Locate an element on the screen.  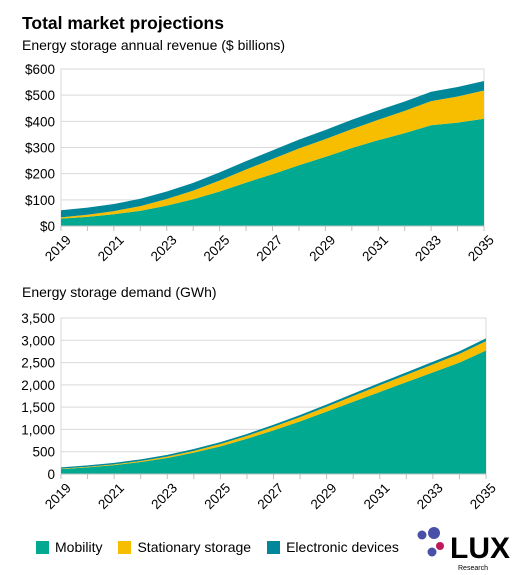
logo-tagline: Research is located at coordinates (473, 568).